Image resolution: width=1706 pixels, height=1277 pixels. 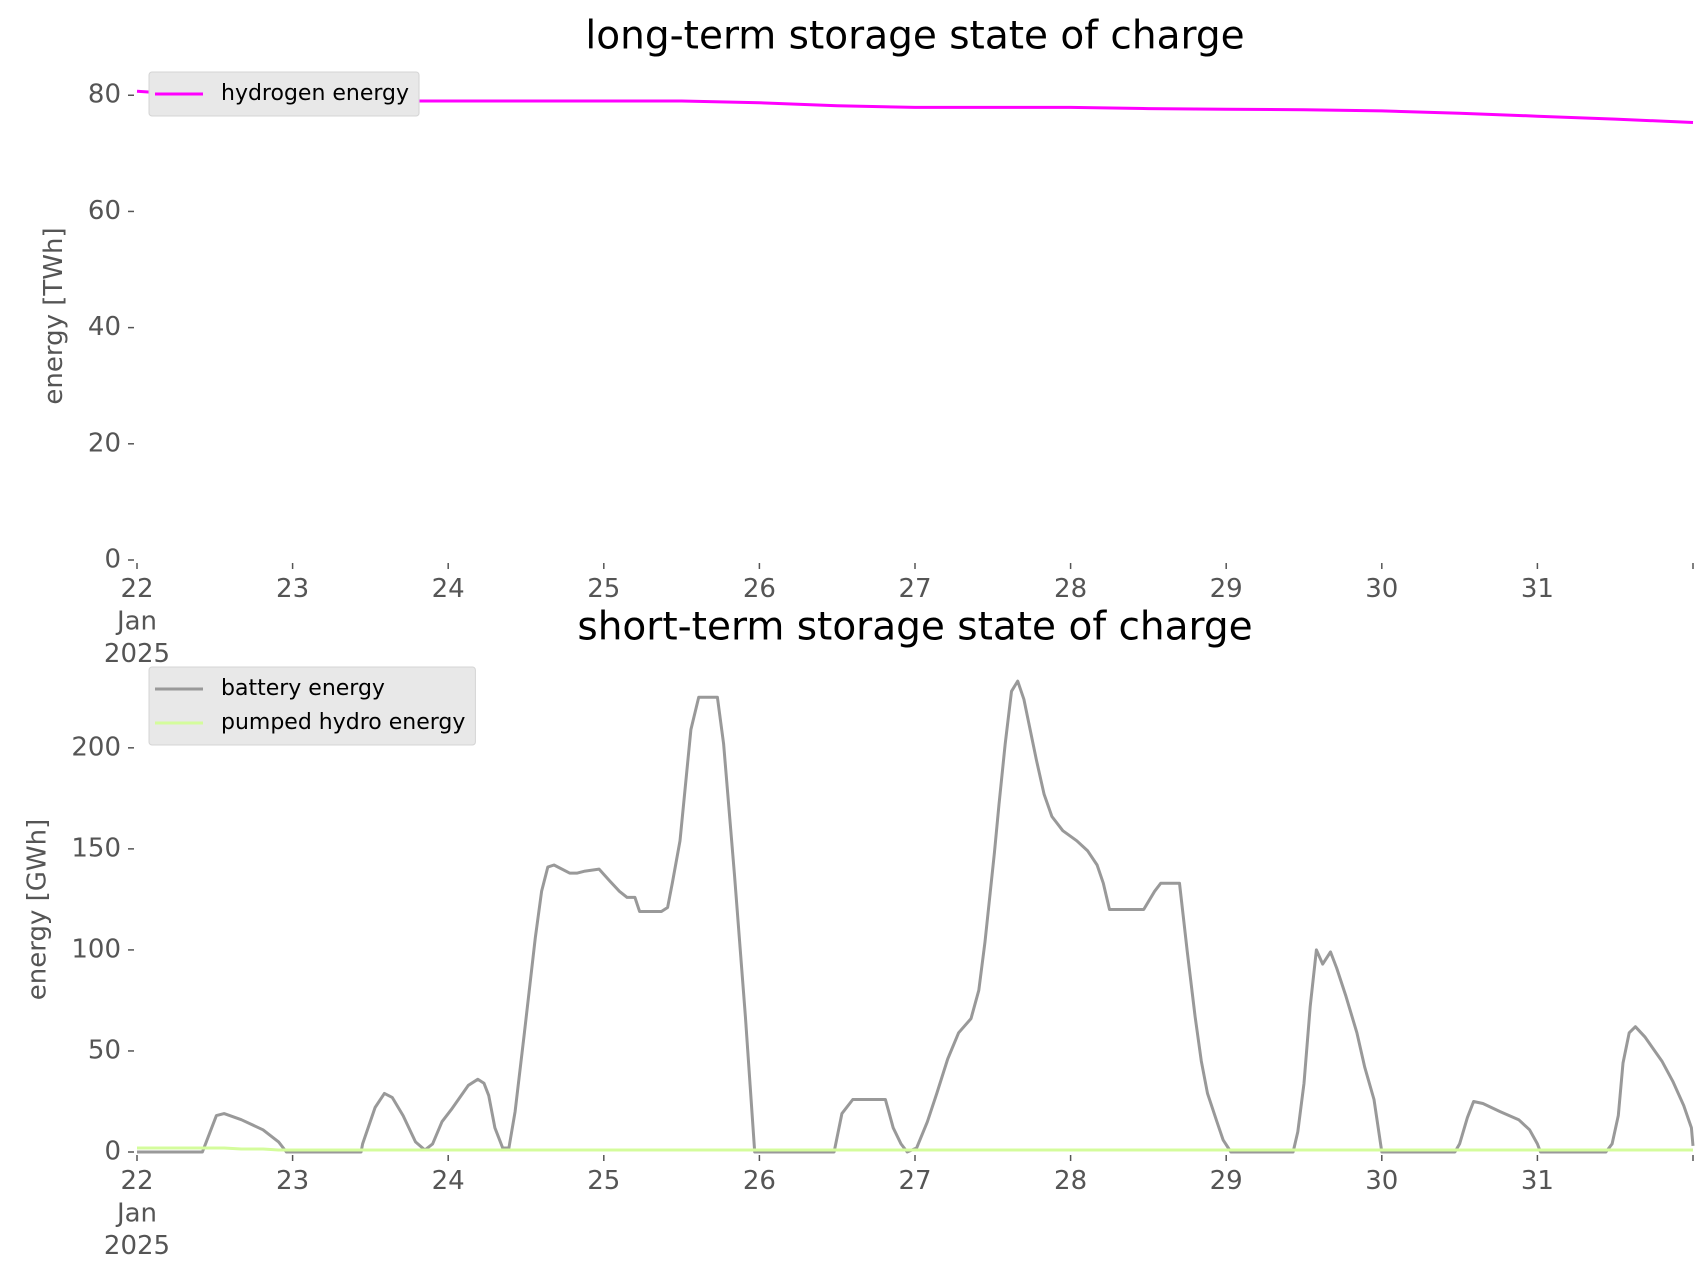 What do you see at coordinates (104, 443) in the screenshot?
I see `y-tick-label: 20` at bounding box center [104, 443].